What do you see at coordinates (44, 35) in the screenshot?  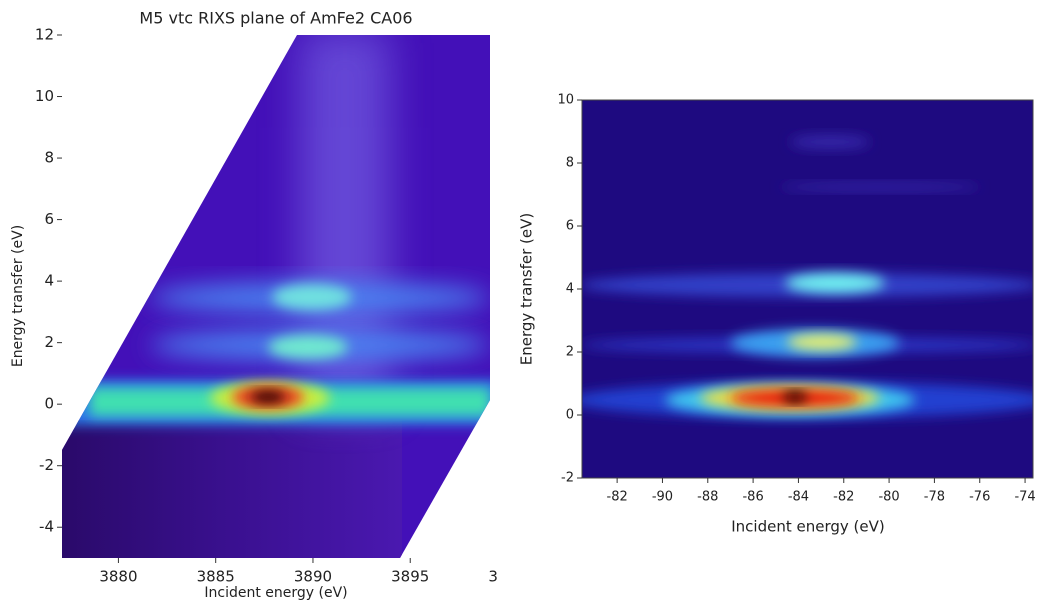 I see `y-tick-label: 12` at bounding box center [44, 35].